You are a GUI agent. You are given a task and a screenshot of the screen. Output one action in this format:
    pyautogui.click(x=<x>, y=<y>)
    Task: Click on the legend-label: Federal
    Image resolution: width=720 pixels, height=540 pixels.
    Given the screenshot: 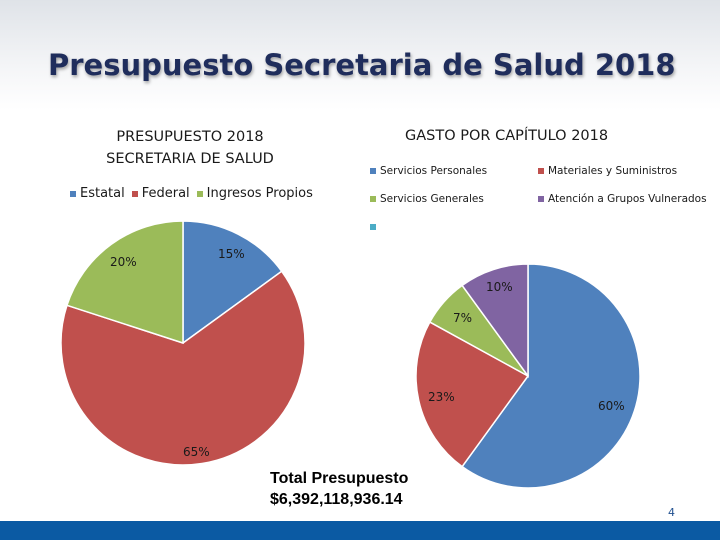 What is the action you would take?
    pyautogui.click(x=165, y=193)
    